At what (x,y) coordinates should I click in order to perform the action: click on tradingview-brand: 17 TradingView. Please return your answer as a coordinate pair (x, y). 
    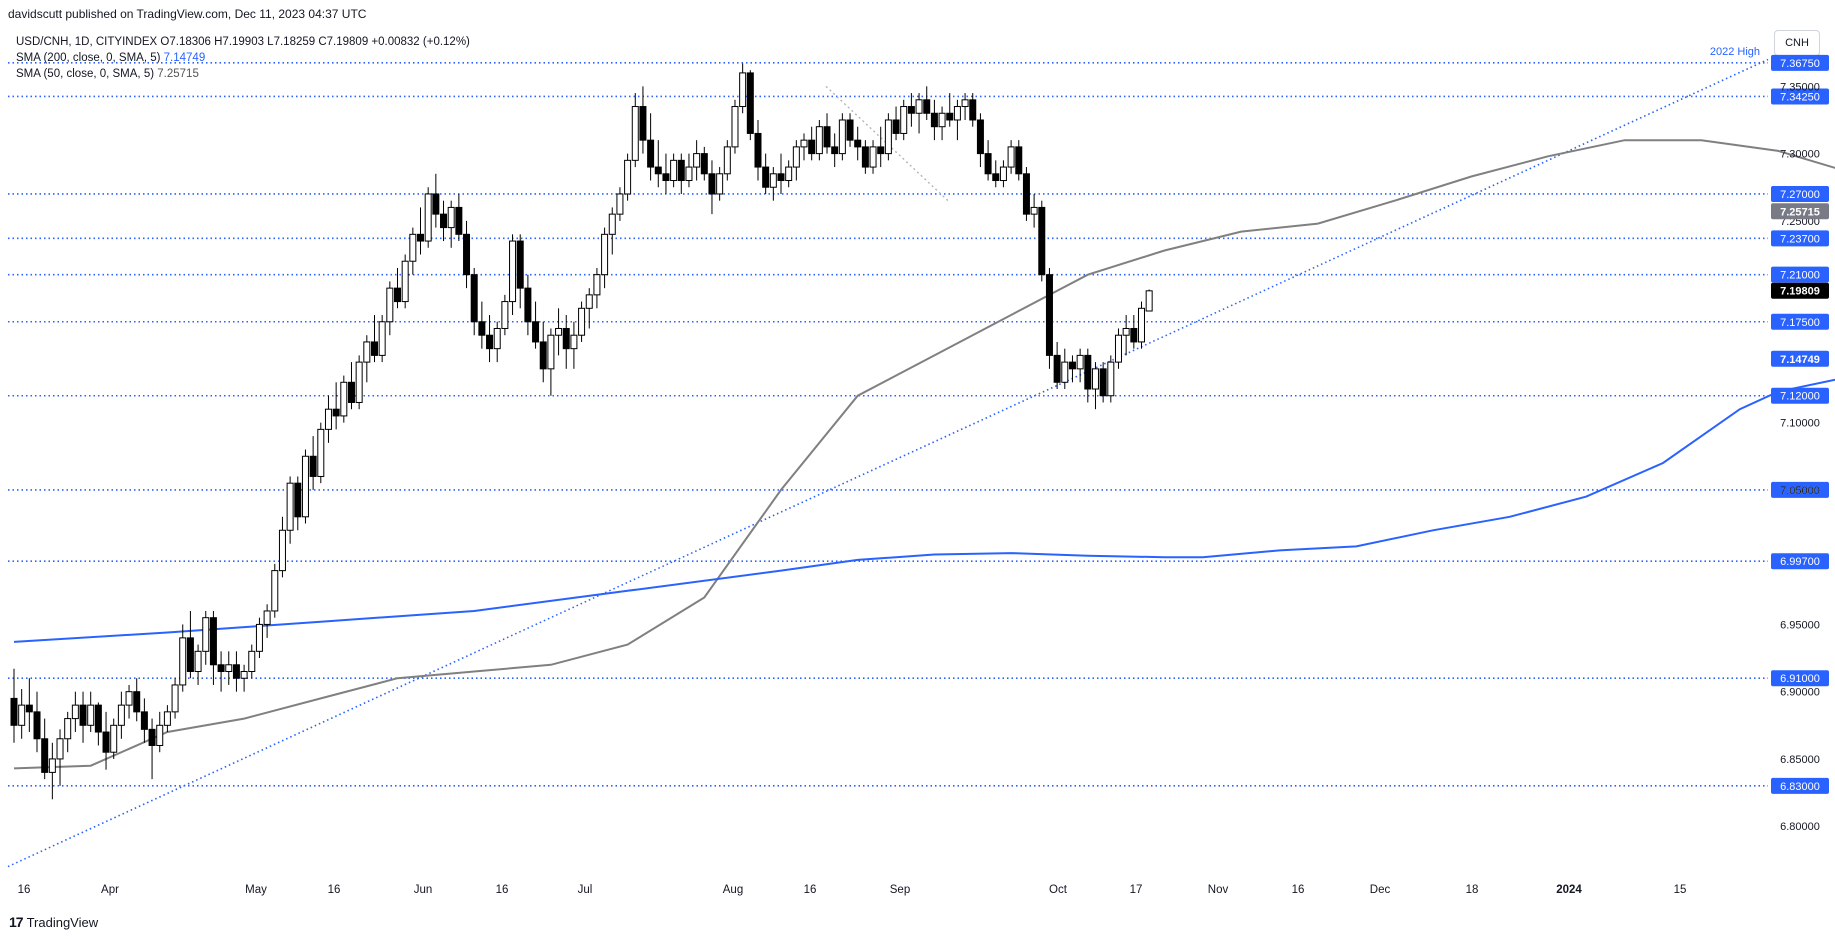
    Looking at the image, I should click on (53, 922).